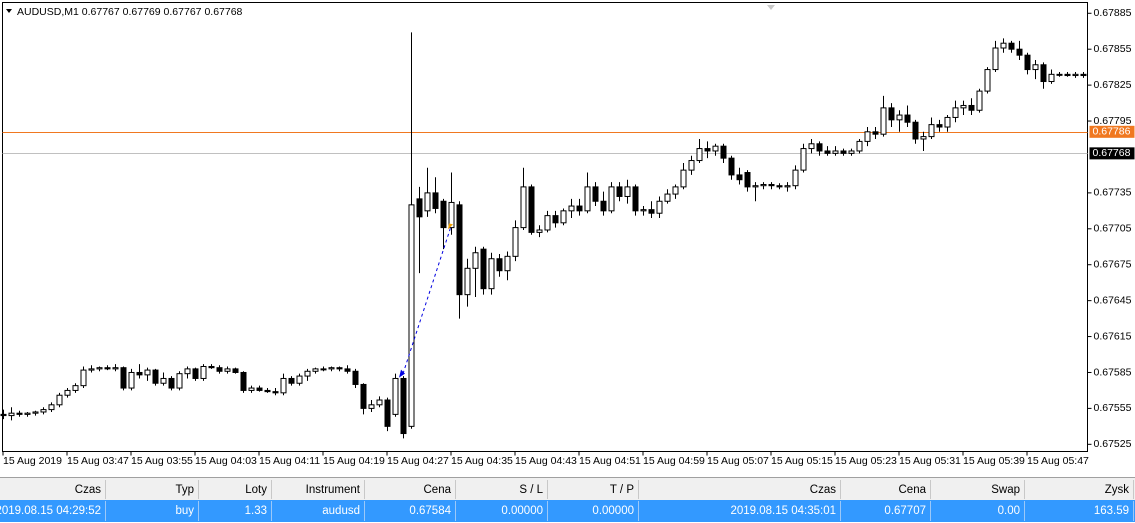 The image size is (1135, 523). I want to click on column-header: Swap, so click(1005, 490).